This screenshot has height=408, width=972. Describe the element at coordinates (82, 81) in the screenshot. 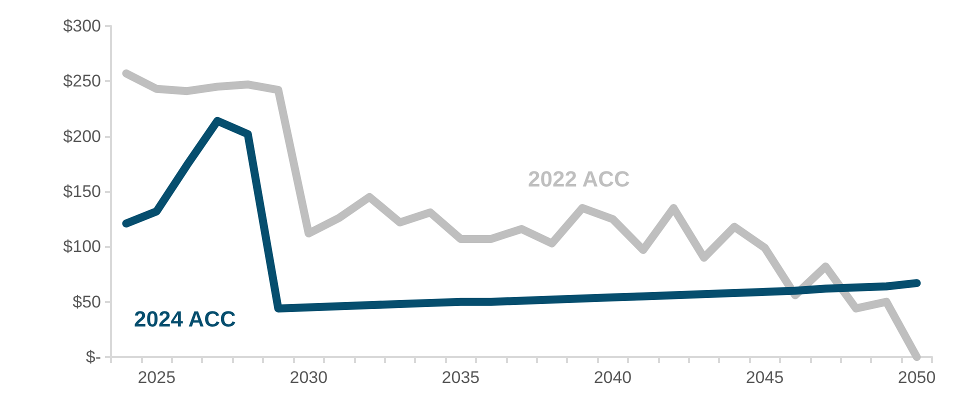

I see `y-tick-label: $250` at that location.